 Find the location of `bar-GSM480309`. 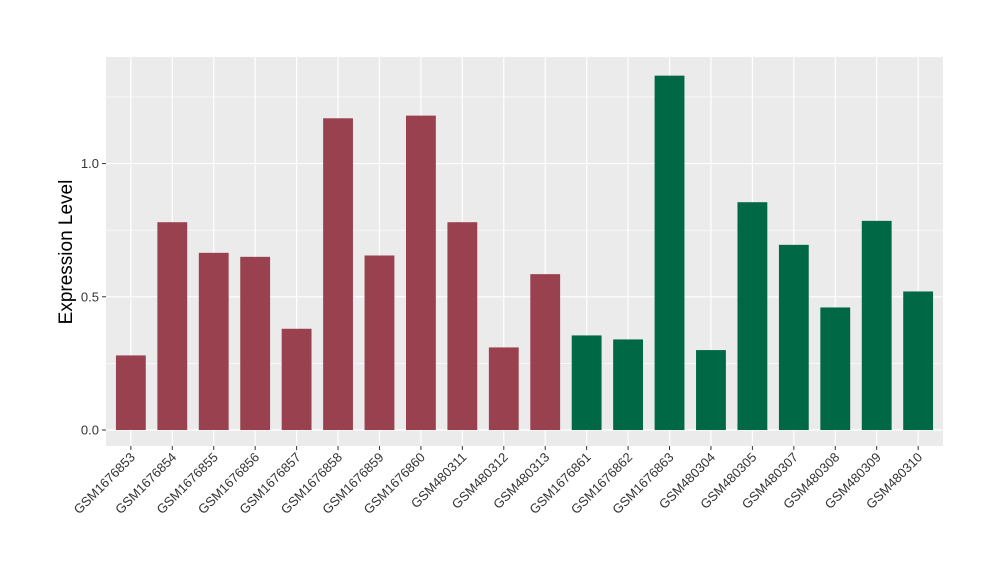

bar-GSM480309 is located at coordinates (876, 325).